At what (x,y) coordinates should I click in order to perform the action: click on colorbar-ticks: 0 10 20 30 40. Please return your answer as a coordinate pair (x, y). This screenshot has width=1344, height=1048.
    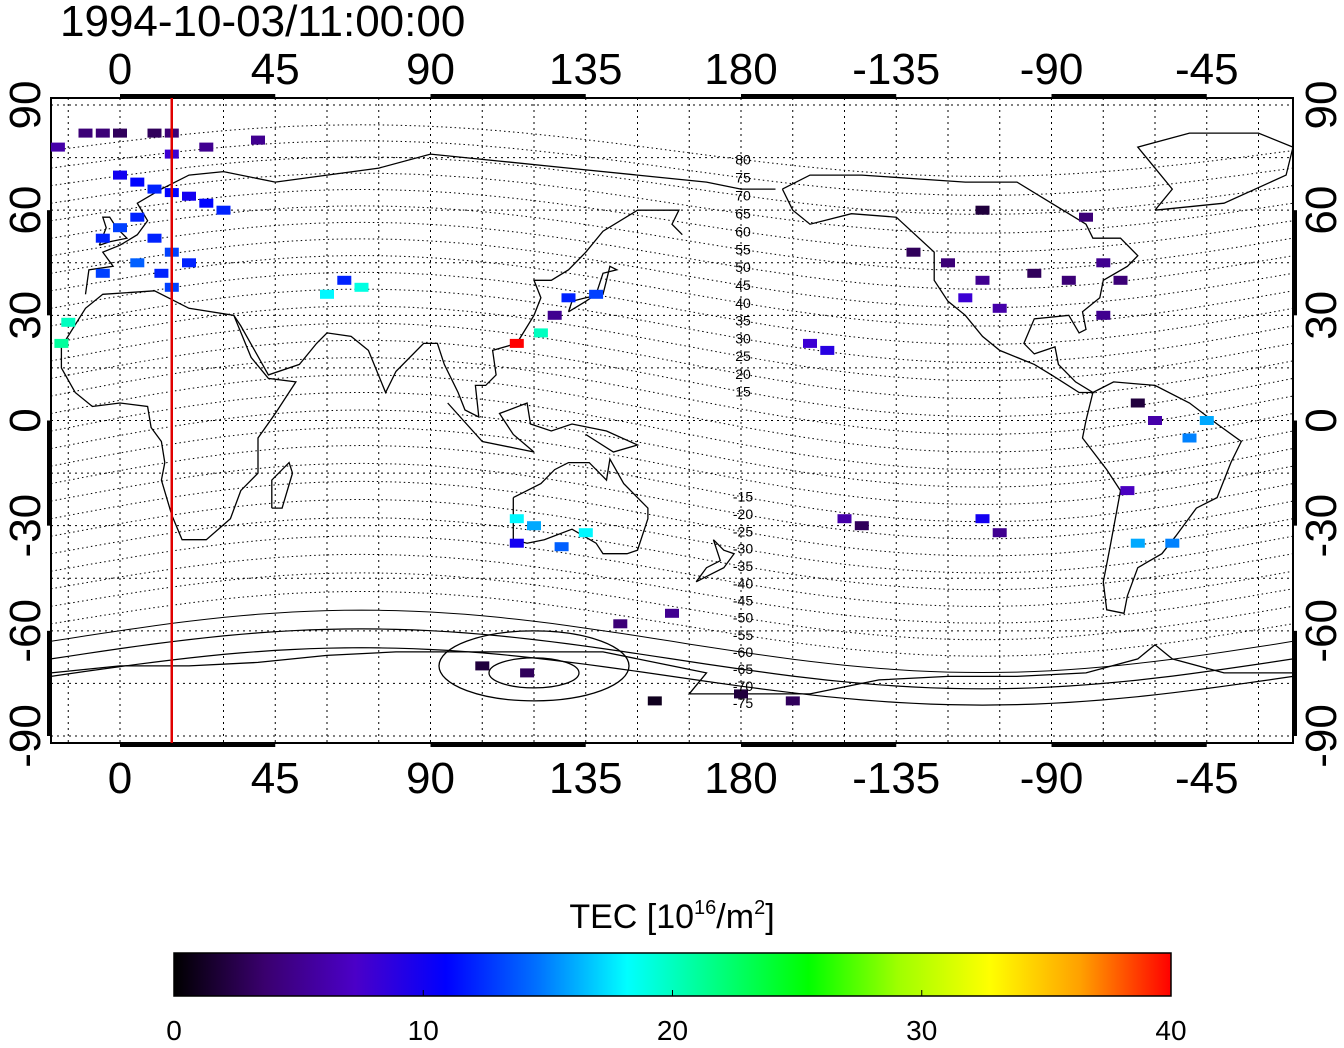
    Looking at the image, I should click on (676, 1018).